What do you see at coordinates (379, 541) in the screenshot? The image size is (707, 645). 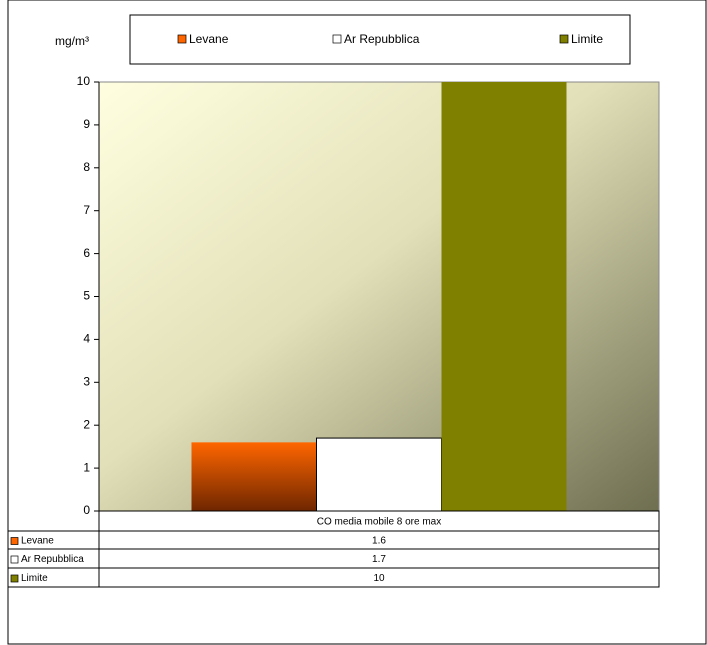 I see `table-value: 1.6` at bounding box center [379, 541].